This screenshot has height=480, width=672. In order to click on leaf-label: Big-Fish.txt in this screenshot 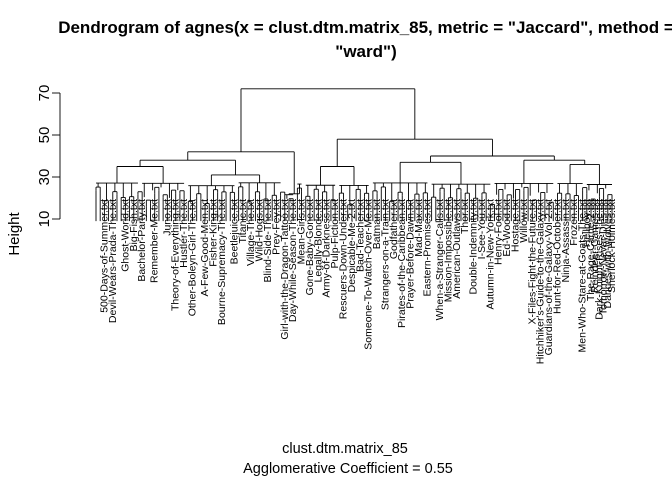, I will do `click(134, 225)`.